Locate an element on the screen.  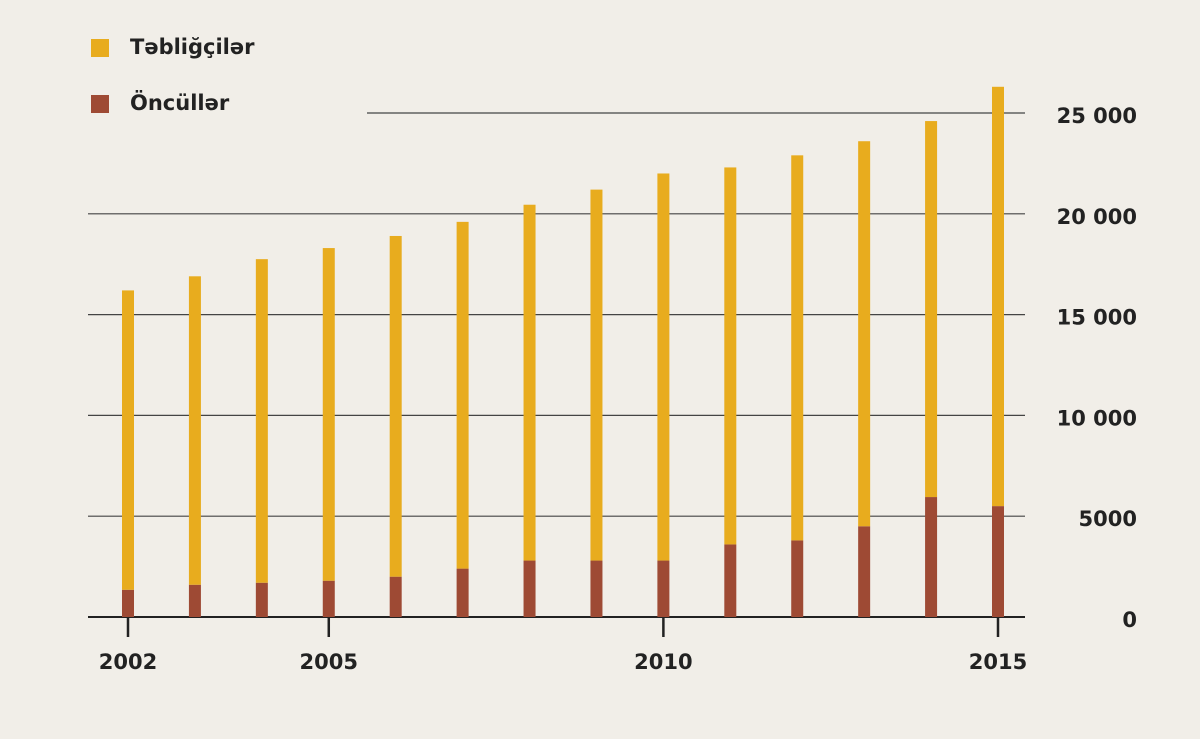
legend-label: Təbliğçilər is located at coordinates (192, 47).